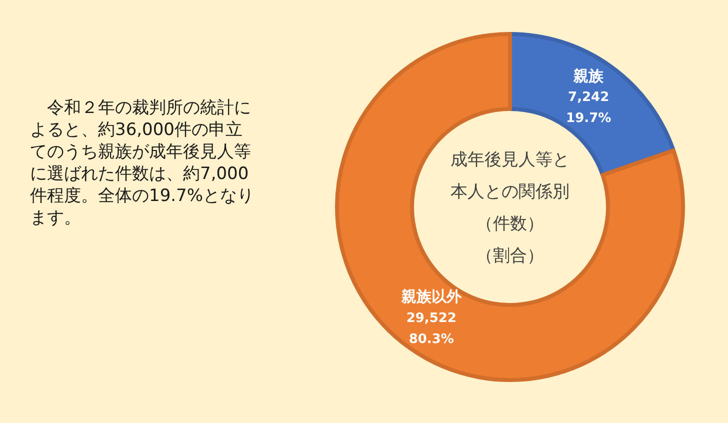  I want to click on slice-label: 親族以外, so click(431, 297).